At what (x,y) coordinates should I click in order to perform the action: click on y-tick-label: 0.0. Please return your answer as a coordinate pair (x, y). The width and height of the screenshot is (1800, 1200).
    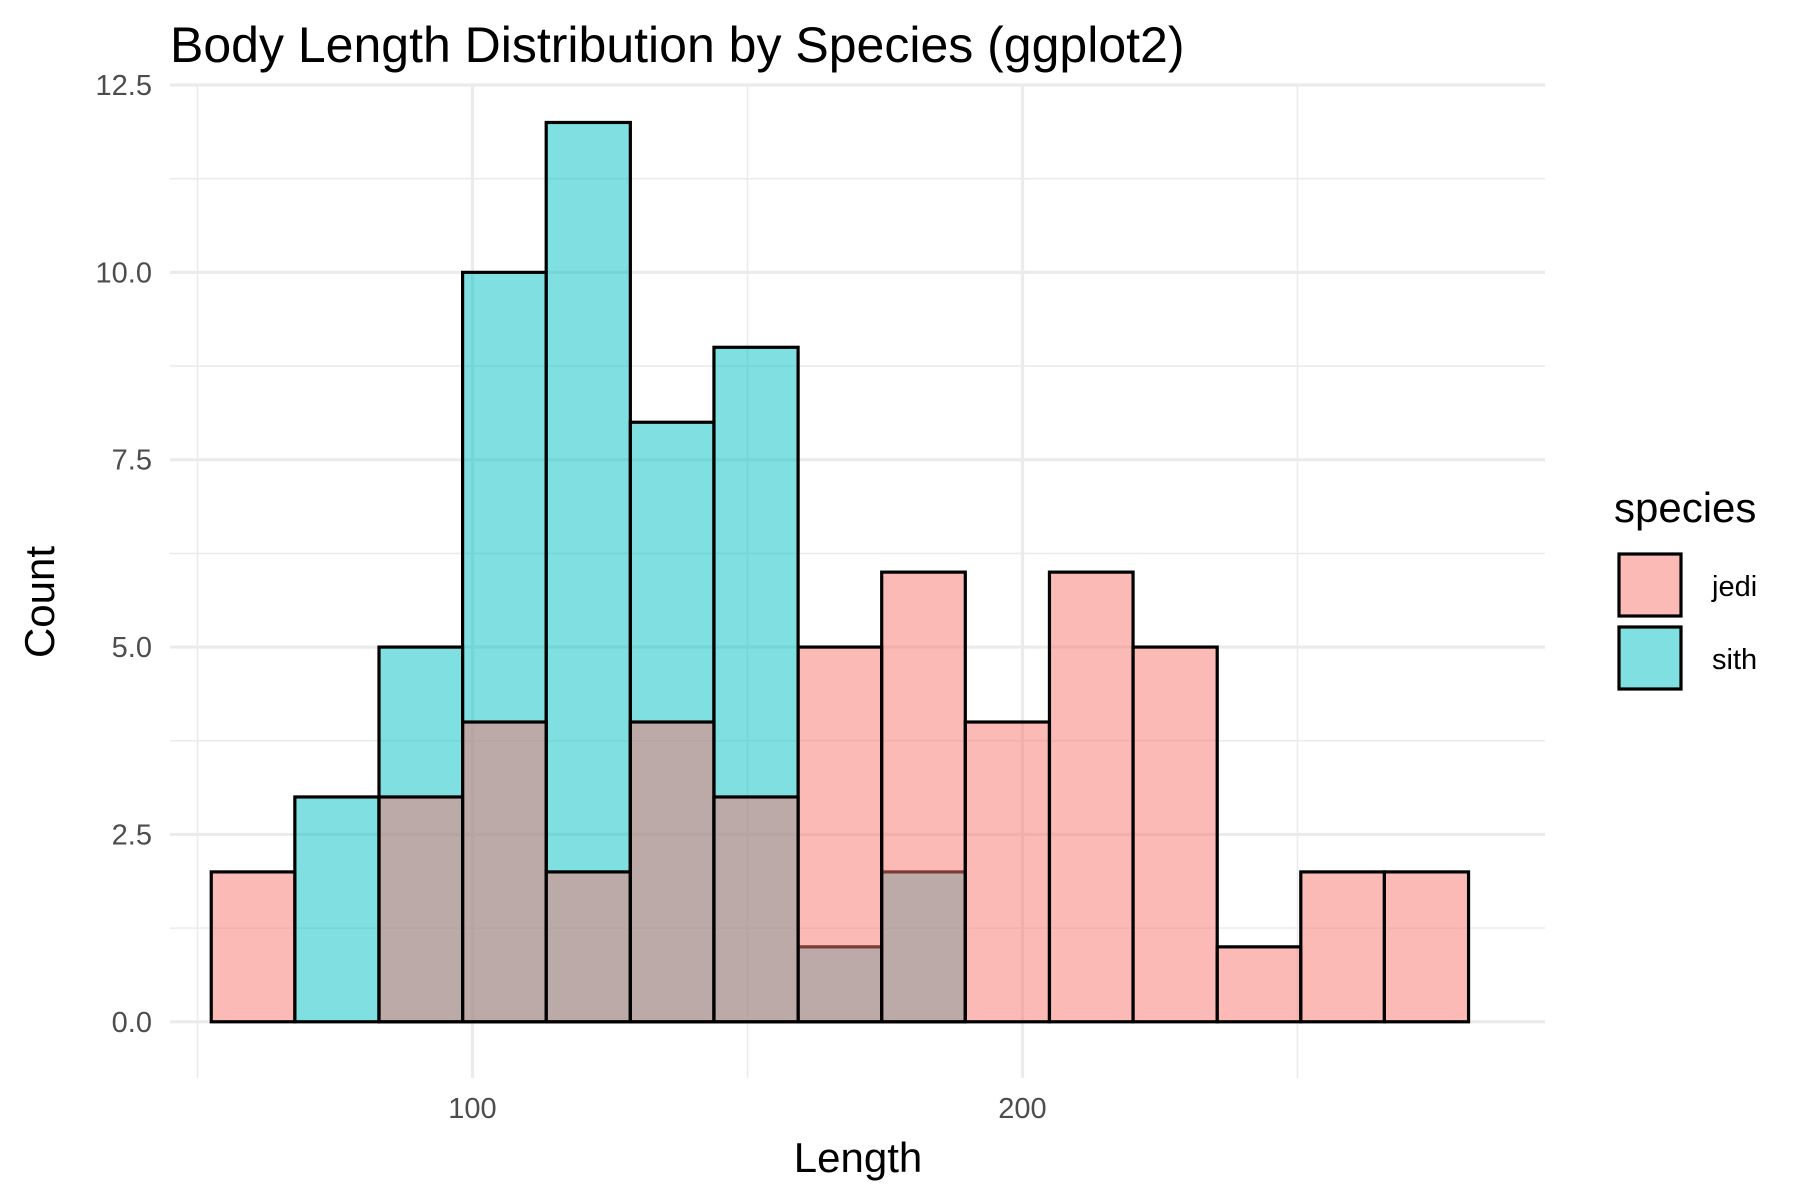
    Looking at the image, I should click on (132, 1023).